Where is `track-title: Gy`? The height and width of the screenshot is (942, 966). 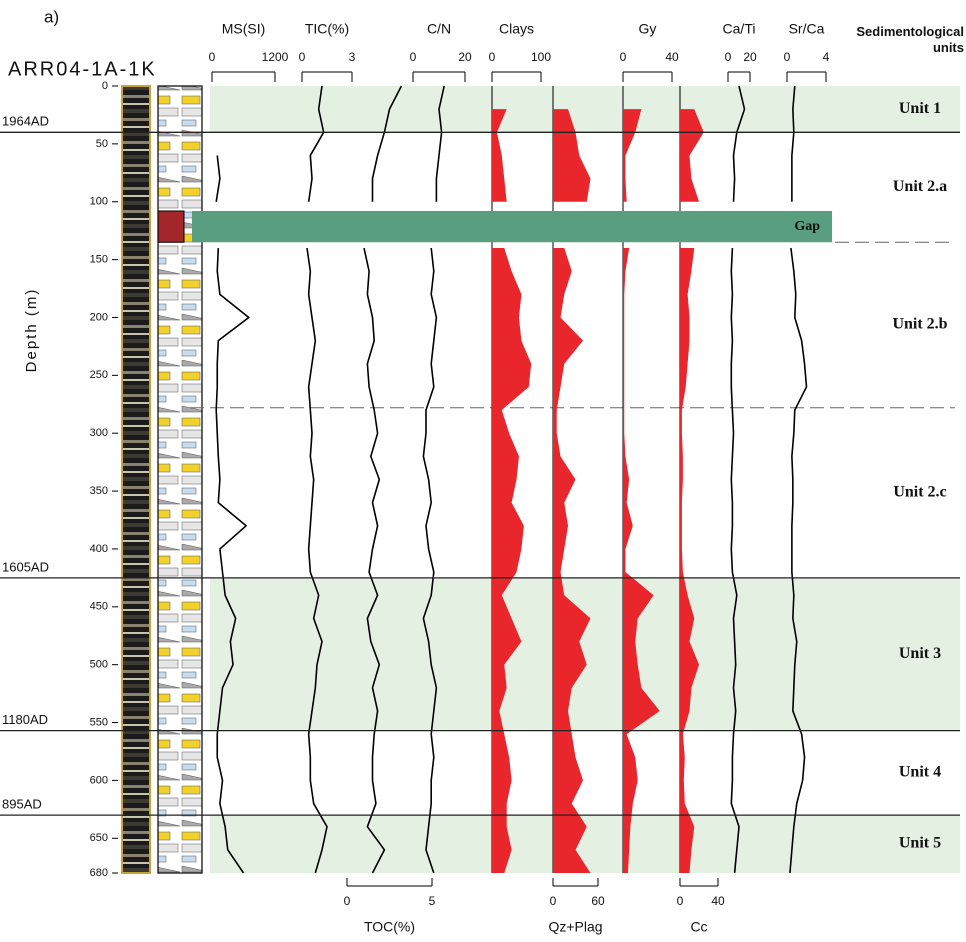
track-title: Gy is located at coordinates (648, 29).